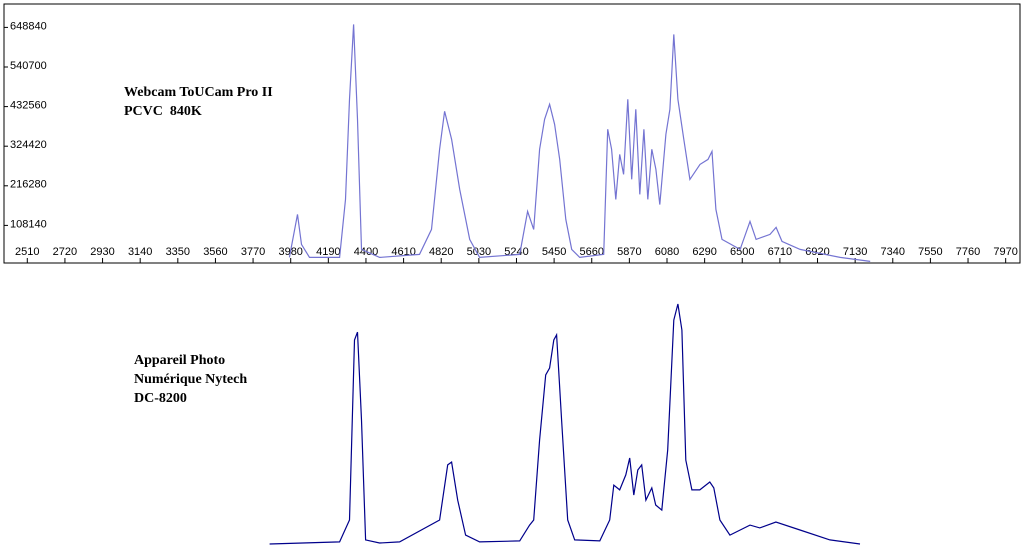 The height and width of the screenshot is (547, 1024). I want to click on x-tick-label: 7970, so click(1005, 252).